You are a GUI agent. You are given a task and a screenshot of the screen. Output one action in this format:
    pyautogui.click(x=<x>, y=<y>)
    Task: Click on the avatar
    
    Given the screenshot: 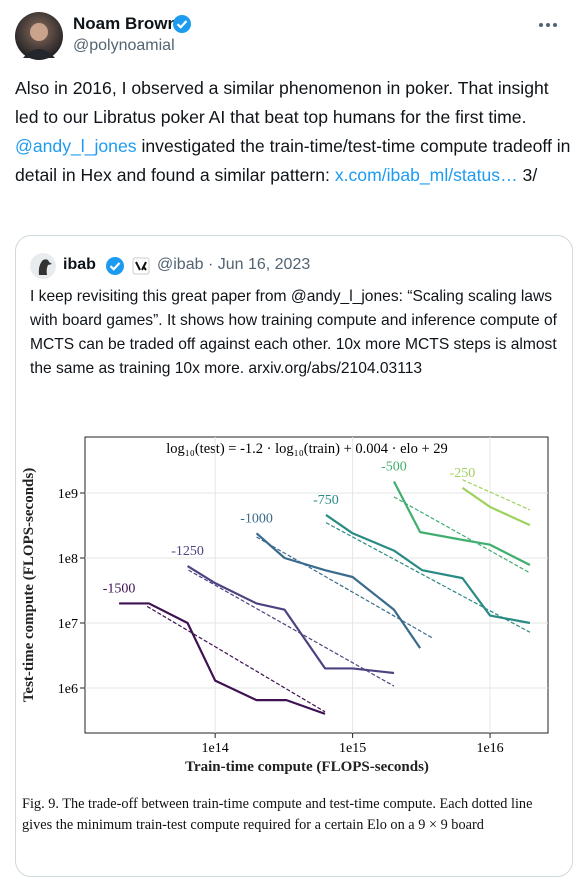 What is the action you would take?
    pyautogui.click(x=39, y=36)
    